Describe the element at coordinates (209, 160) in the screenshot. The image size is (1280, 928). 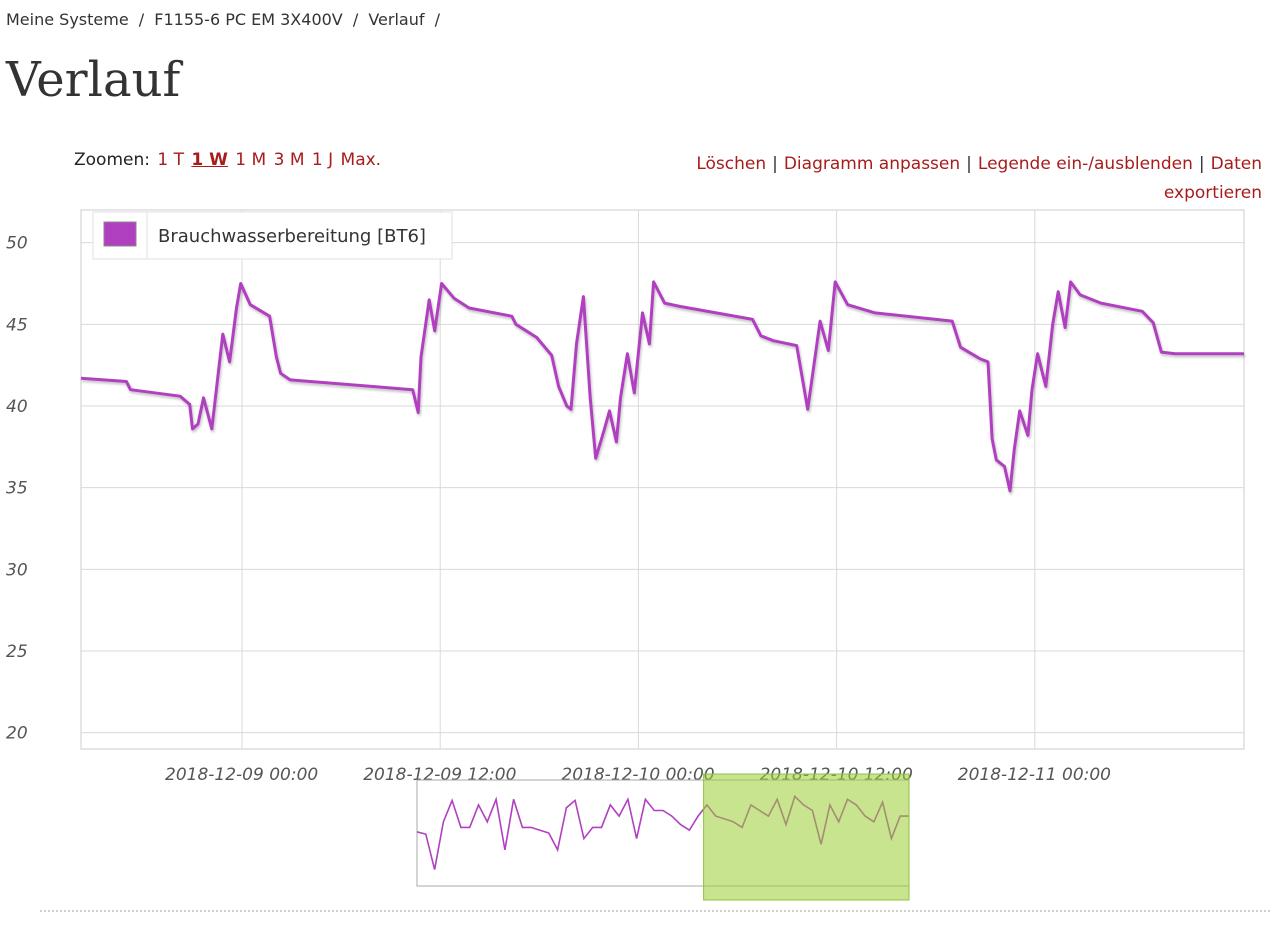
I see `zoom-1-week: 1 W` at that location.